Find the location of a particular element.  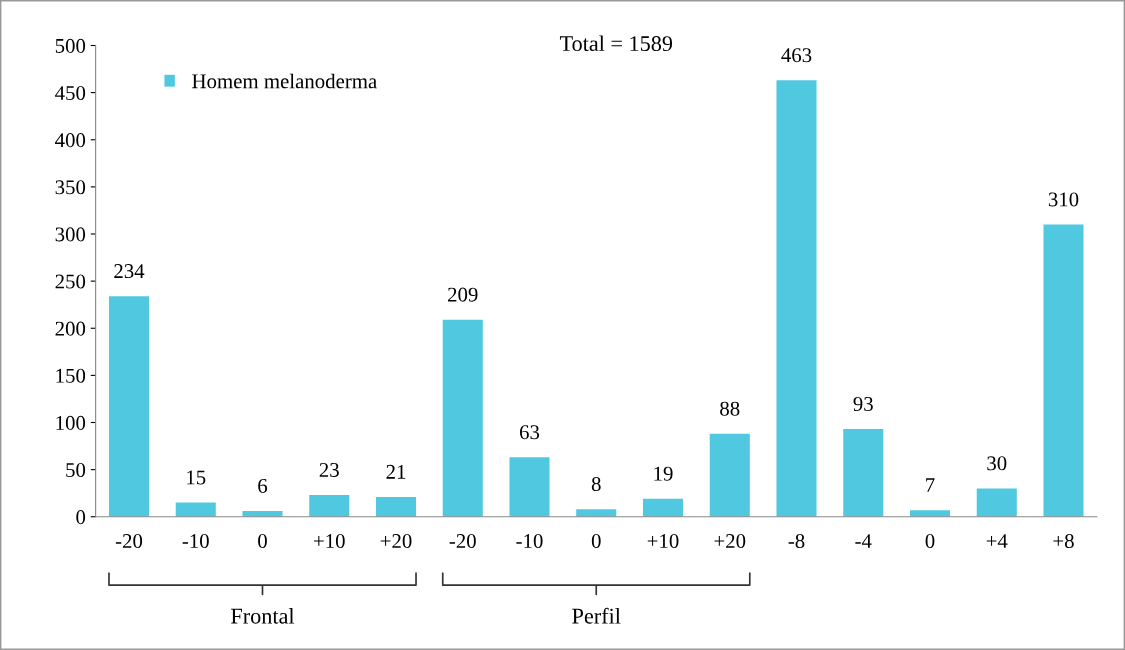

data-label: 209 is located at coordinates (463, 294).